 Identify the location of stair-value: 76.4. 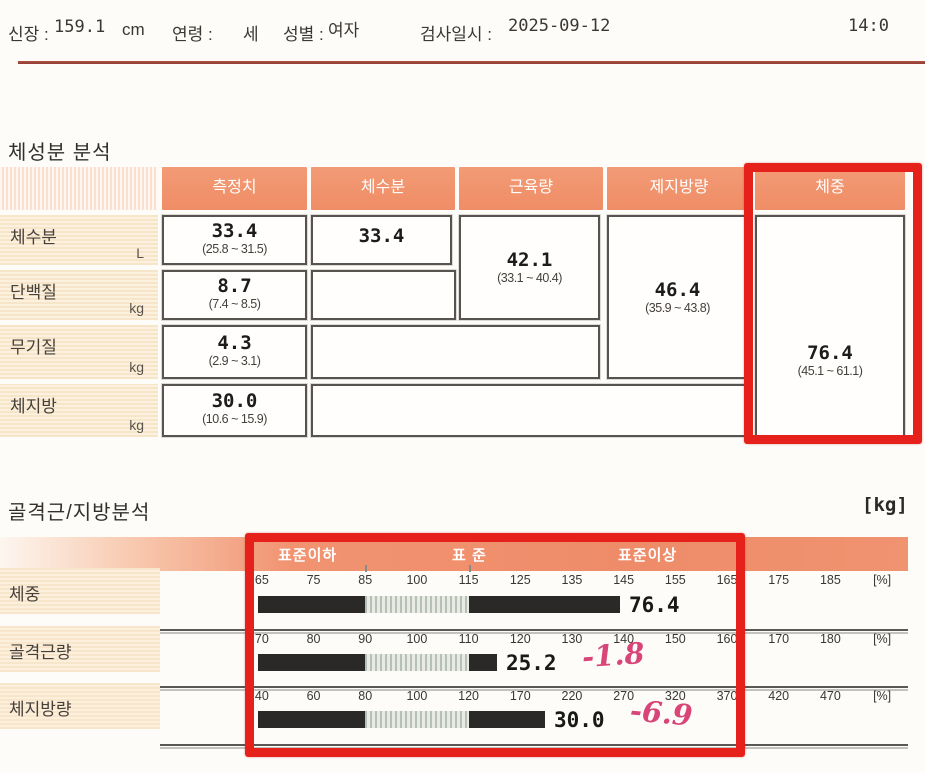
(830, 353).